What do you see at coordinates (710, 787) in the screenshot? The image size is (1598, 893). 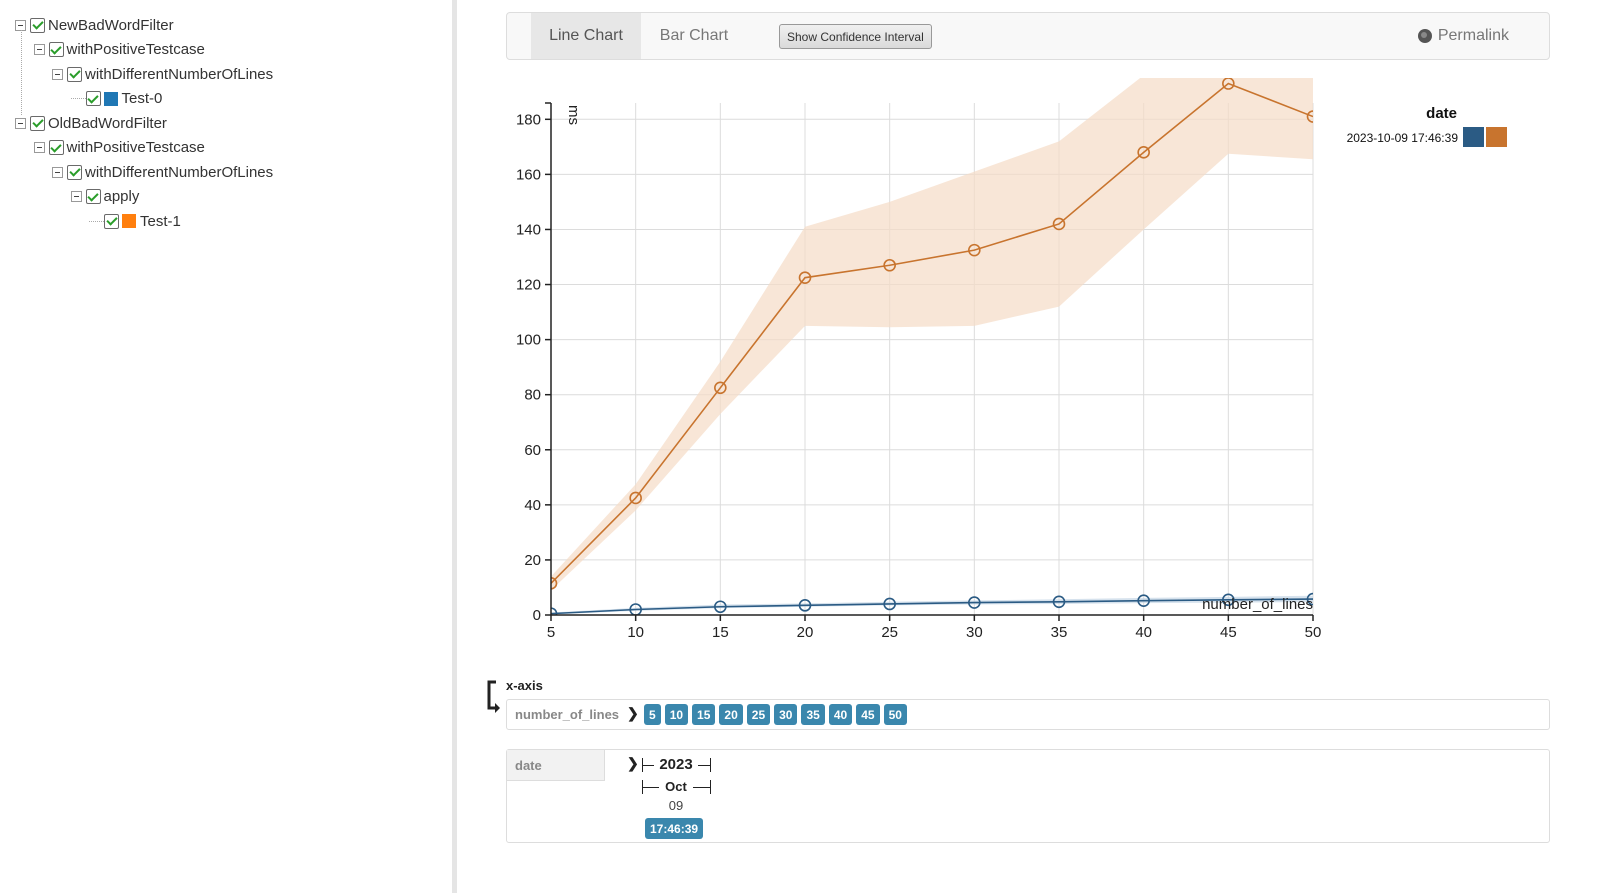 I see `month-bracket-right` at bounding box center [710, 787].